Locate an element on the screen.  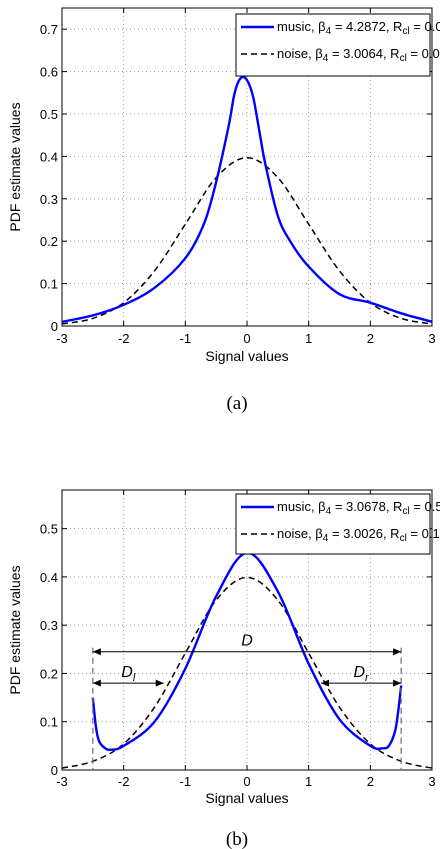
Dr-arrowhead-left is located at coordinates (325, 683).